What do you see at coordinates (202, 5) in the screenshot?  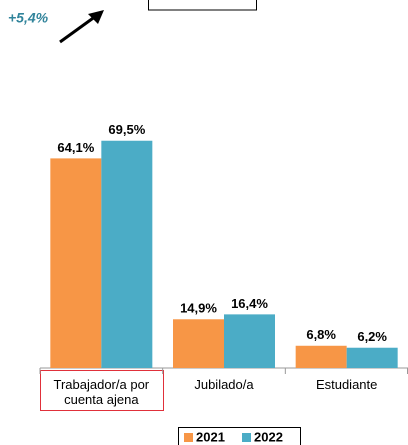 I see `top-box` at bounding box center [202, 5].